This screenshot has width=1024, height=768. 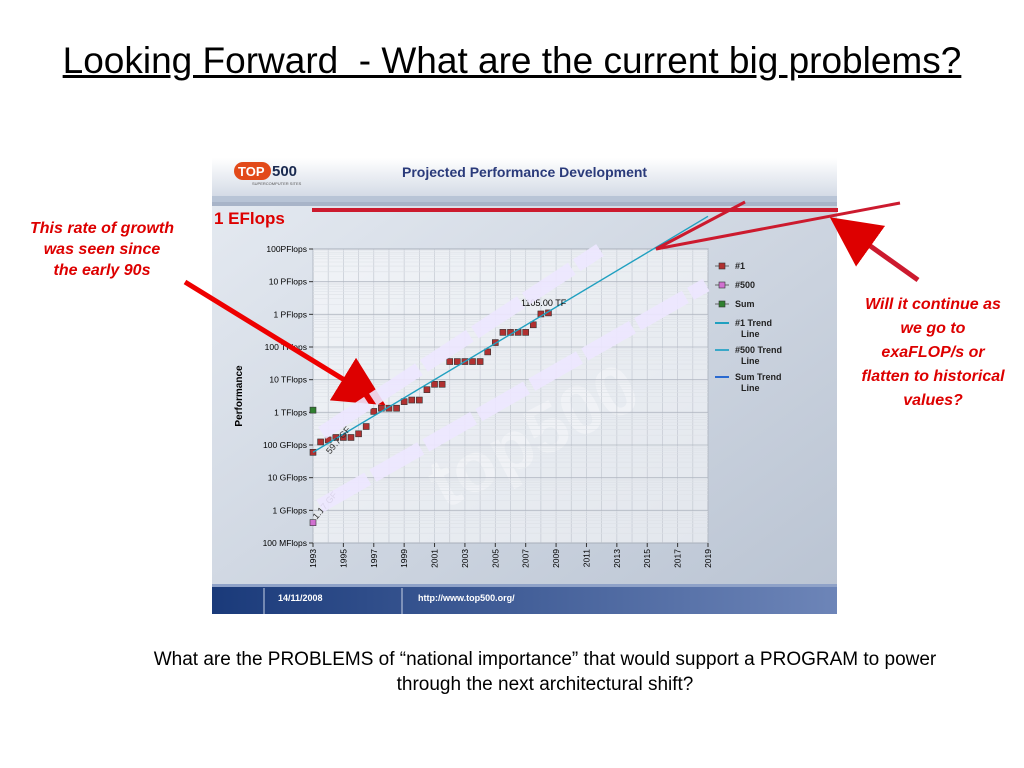 What do you see at coordinates (343, 558) in the screenshot?
I see `x-tick-label: 1995` at bounding box center [343, 558].